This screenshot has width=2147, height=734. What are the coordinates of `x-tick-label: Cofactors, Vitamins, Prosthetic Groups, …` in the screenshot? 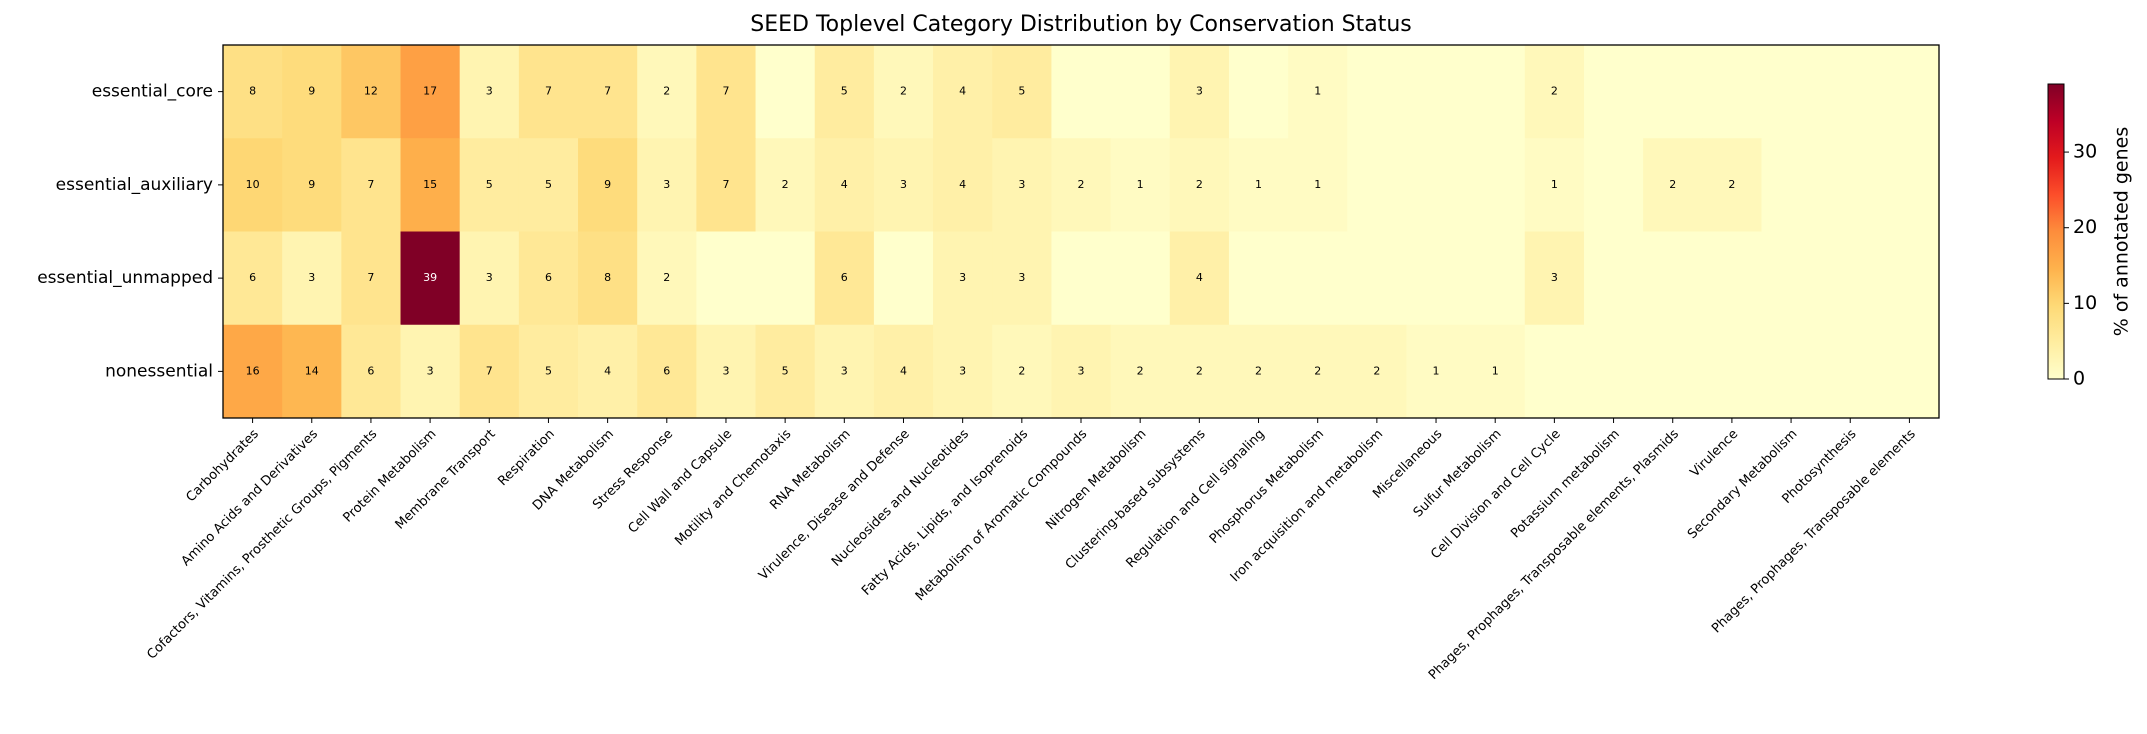 It's located at (262, 545).